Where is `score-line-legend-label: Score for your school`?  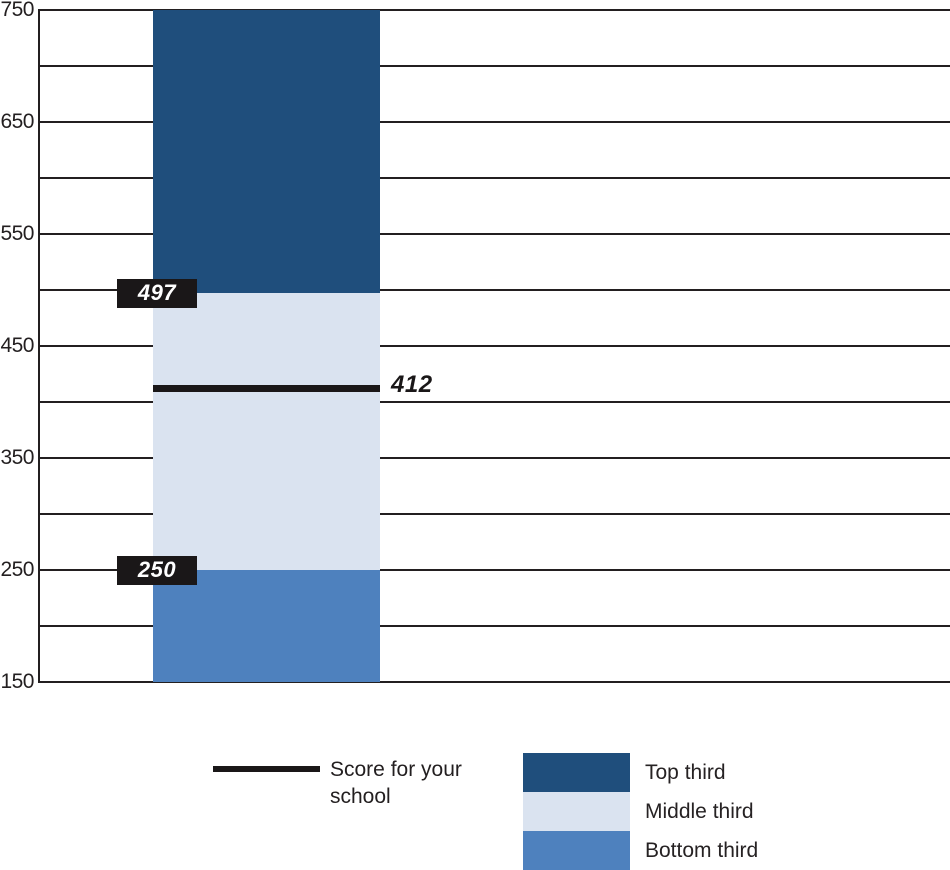
score-line-legend-label: Score for your school is located at coordinates (396, 783).